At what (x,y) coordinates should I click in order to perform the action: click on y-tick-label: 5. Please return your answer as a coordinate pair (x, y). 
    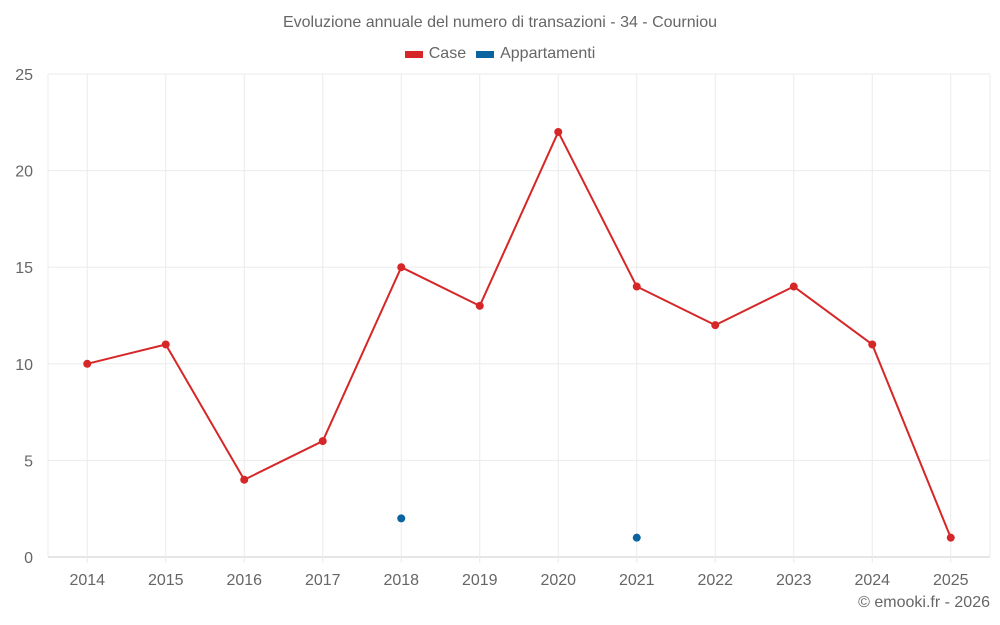
    Looking at the image, I should click on (28, 461).